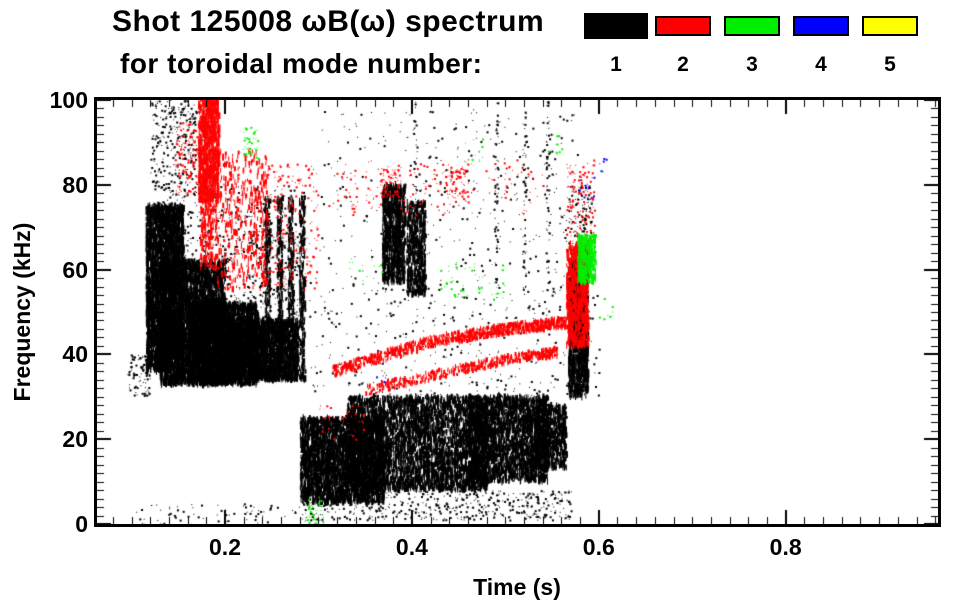 This screenshot has height=615, width=963. What do you see at coordinates (81, 524) in the screenshot?
I see `y-tick-label-0: 0` at bounding box center [81, 524].